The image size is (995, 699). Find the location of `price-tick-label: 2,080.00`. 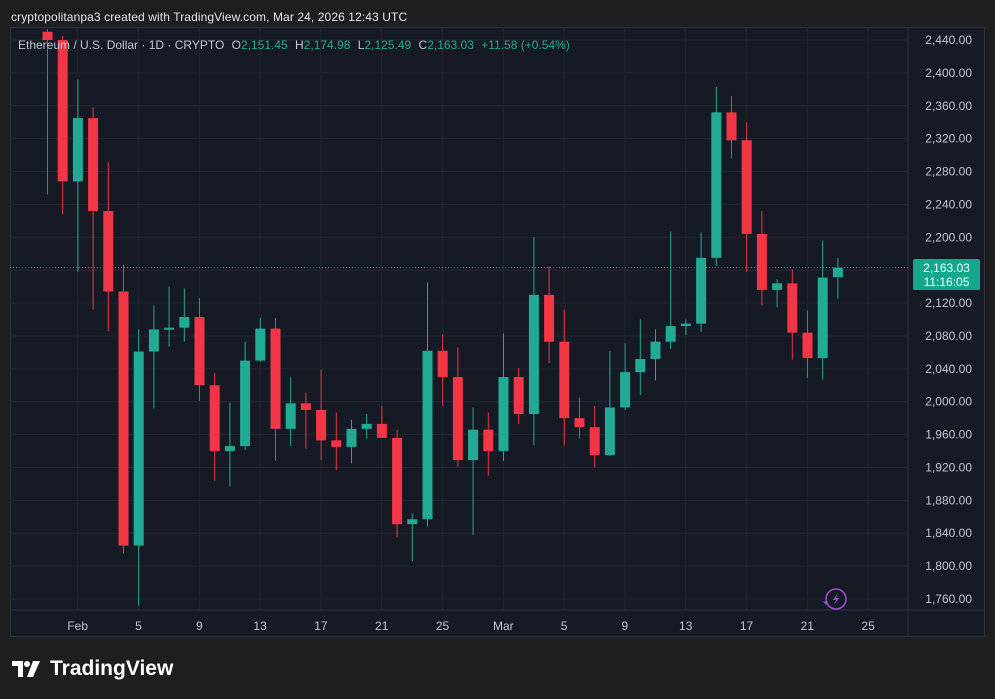

price-tick-label: 2,080.00 is located at coordinates (948, 336).